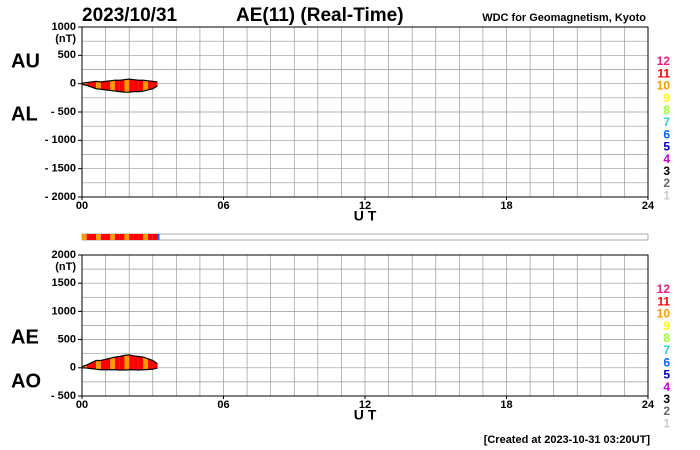 Image resolution: width=700 pixels, height=450 pixels. Describe the element at coordinates (26, 381) in the screenshot. I see `series-label: AO` at that location.